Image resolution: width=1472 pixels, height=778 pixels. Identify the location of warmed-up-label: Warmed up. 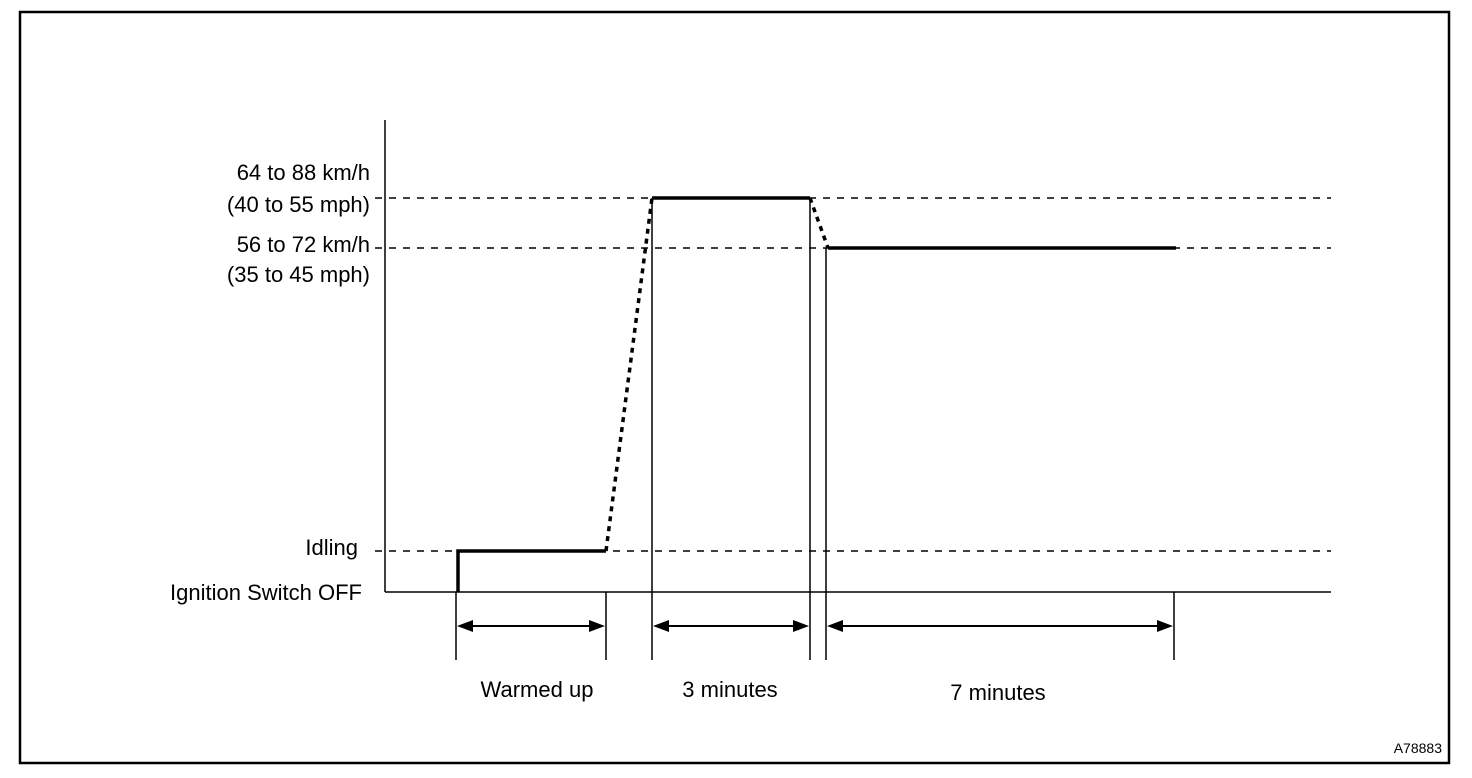
(537, 689).